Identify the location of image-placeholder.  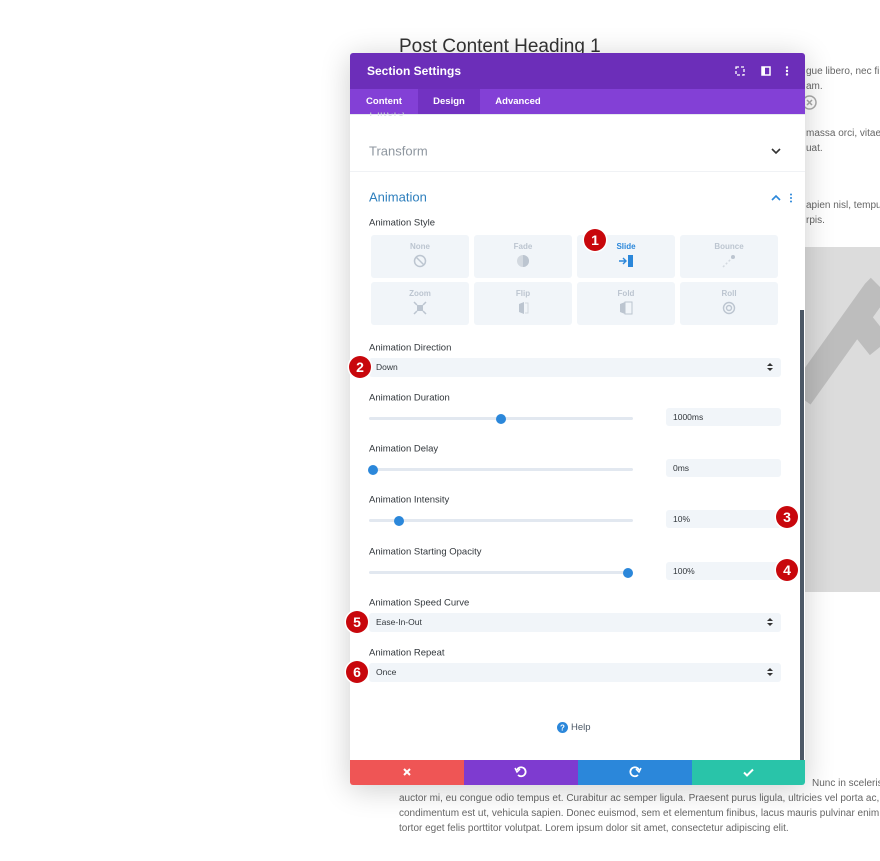
(840, 419).